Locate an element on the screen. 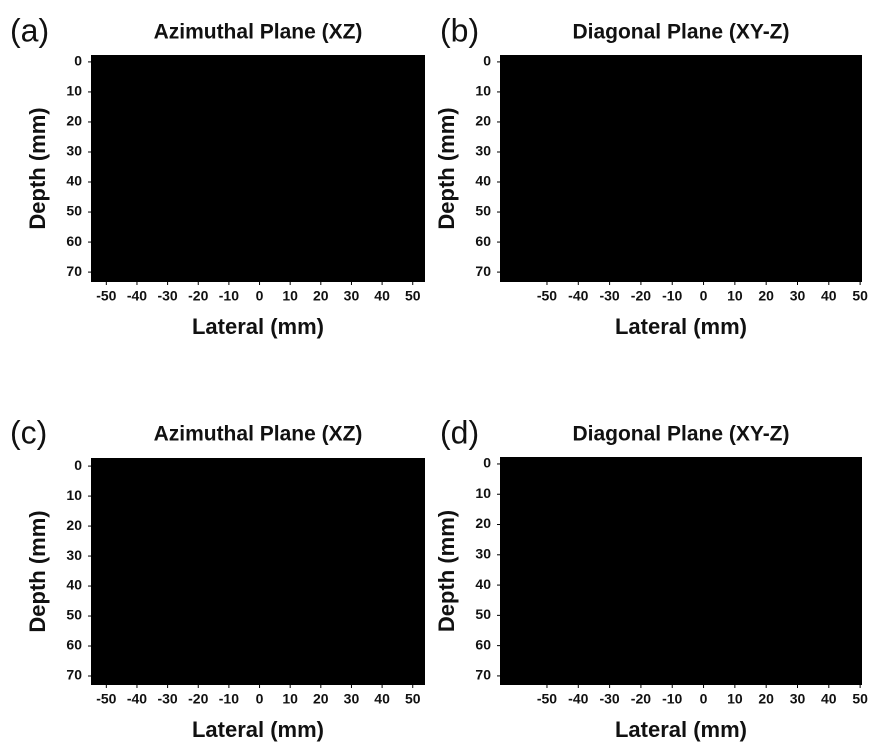 The image size is (872, 749). panel-label: (b) is located at coordinates (459, 30).